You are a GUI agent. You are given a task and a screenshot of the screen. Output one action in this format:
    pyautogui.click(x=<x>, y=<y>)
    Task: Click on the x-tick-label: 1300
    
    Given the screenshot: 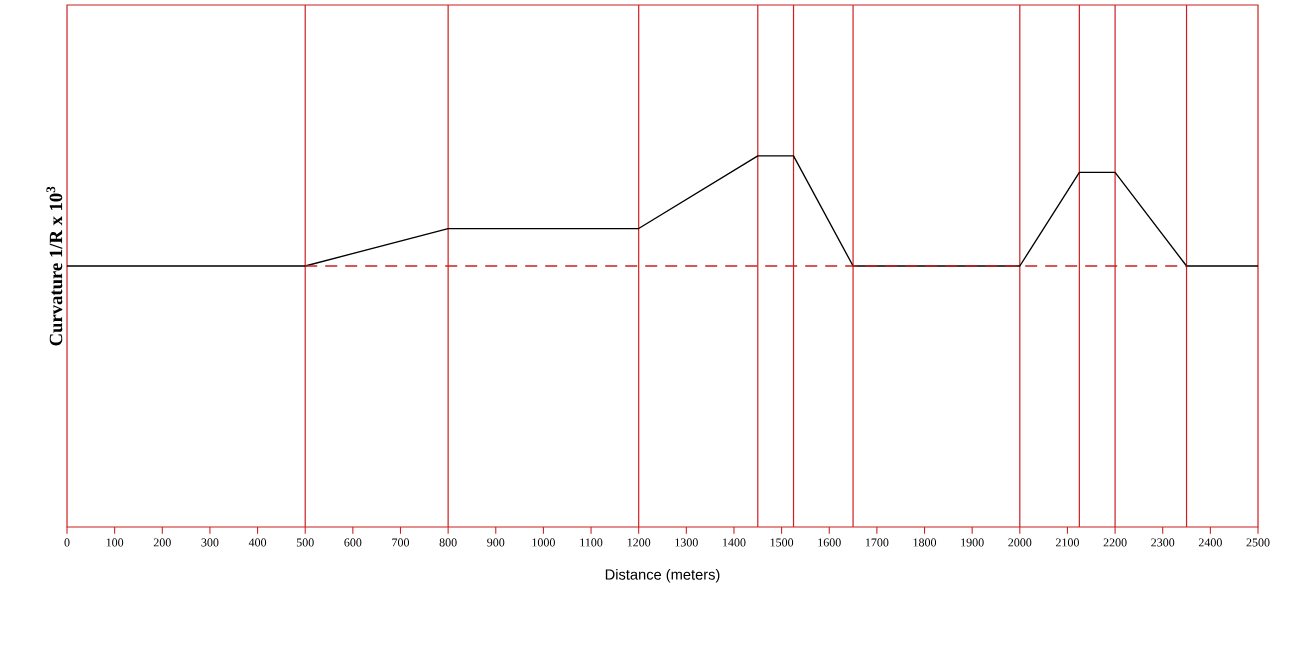 What is the action you would take?
    pyautogui.click(x=686, y=542)
    